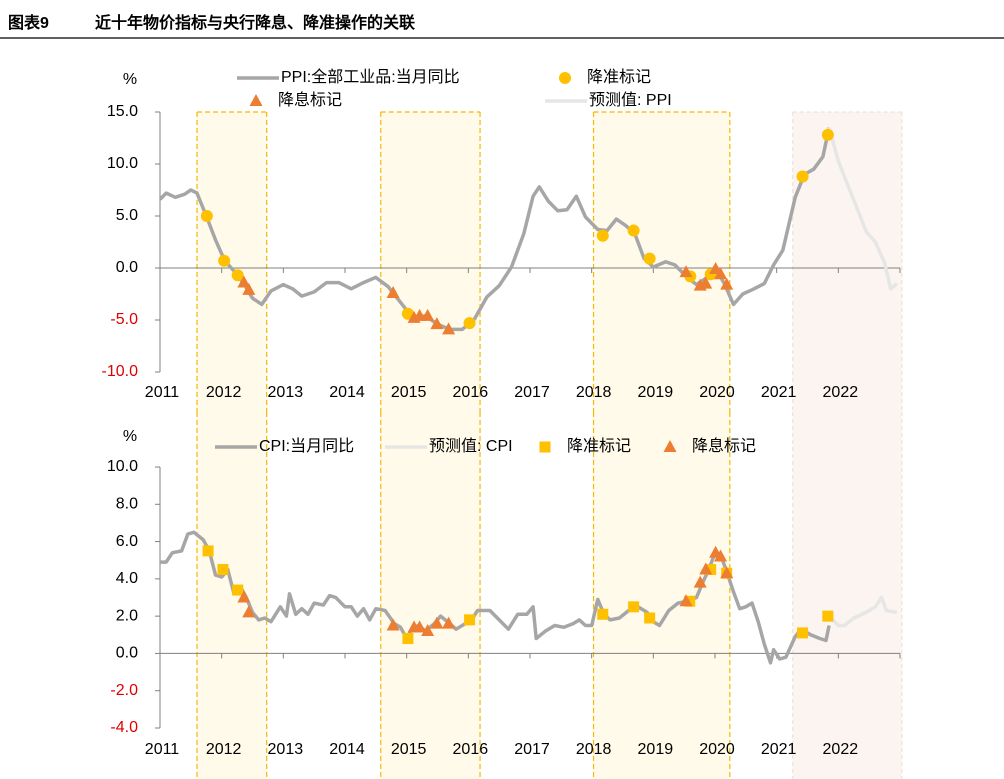  I want to click on y-tick-label: 15.0, so click(122, 111).